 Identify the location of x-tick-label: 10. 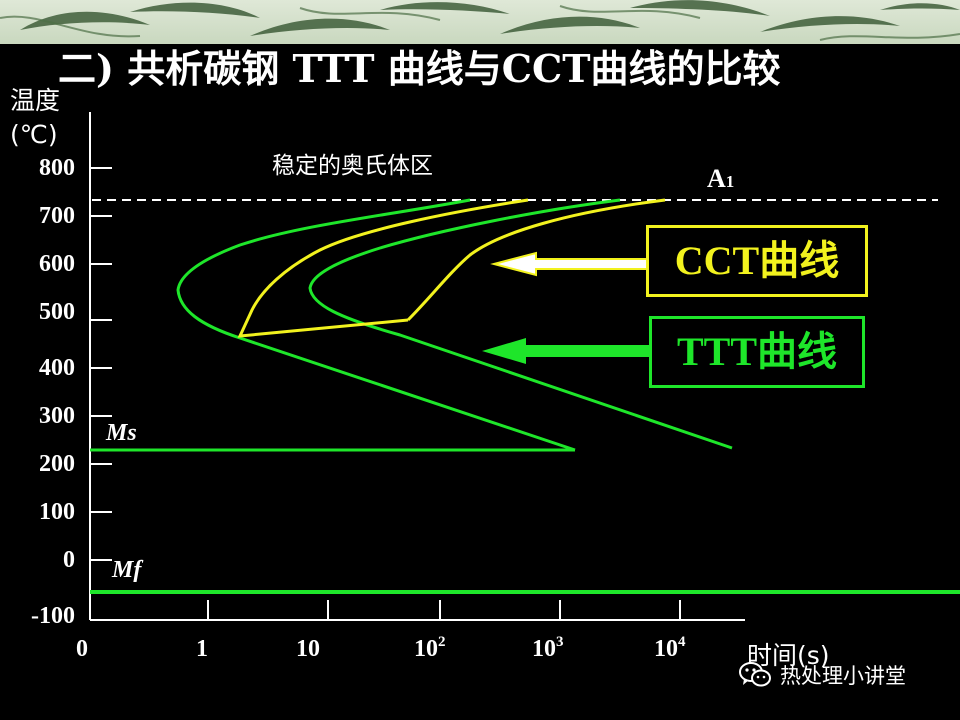
(308, 649).